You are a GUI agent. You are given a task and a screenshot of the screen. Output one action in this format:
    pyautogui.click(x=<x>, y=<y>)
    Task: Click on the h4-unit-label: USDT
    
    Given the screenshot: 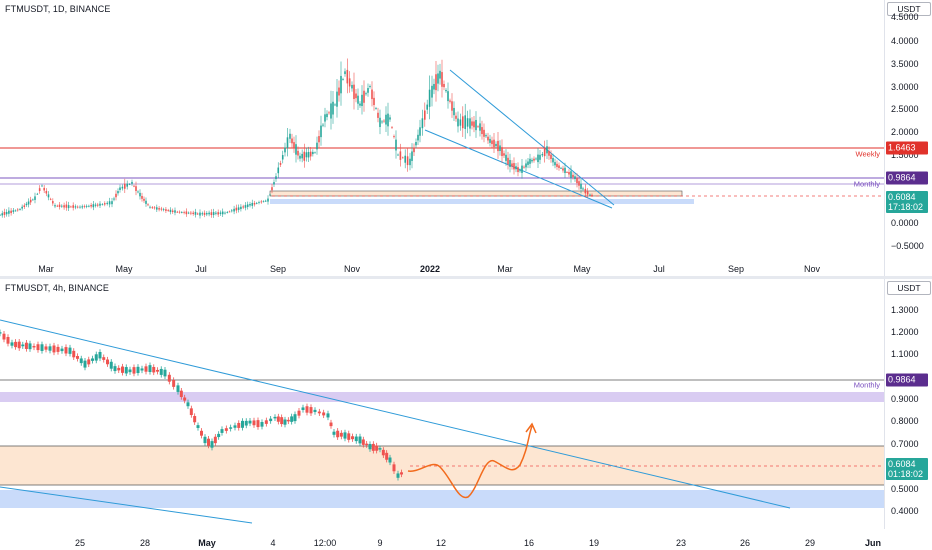 What is the action you would take?
    pyautogui.click(x=909, y=288)
    